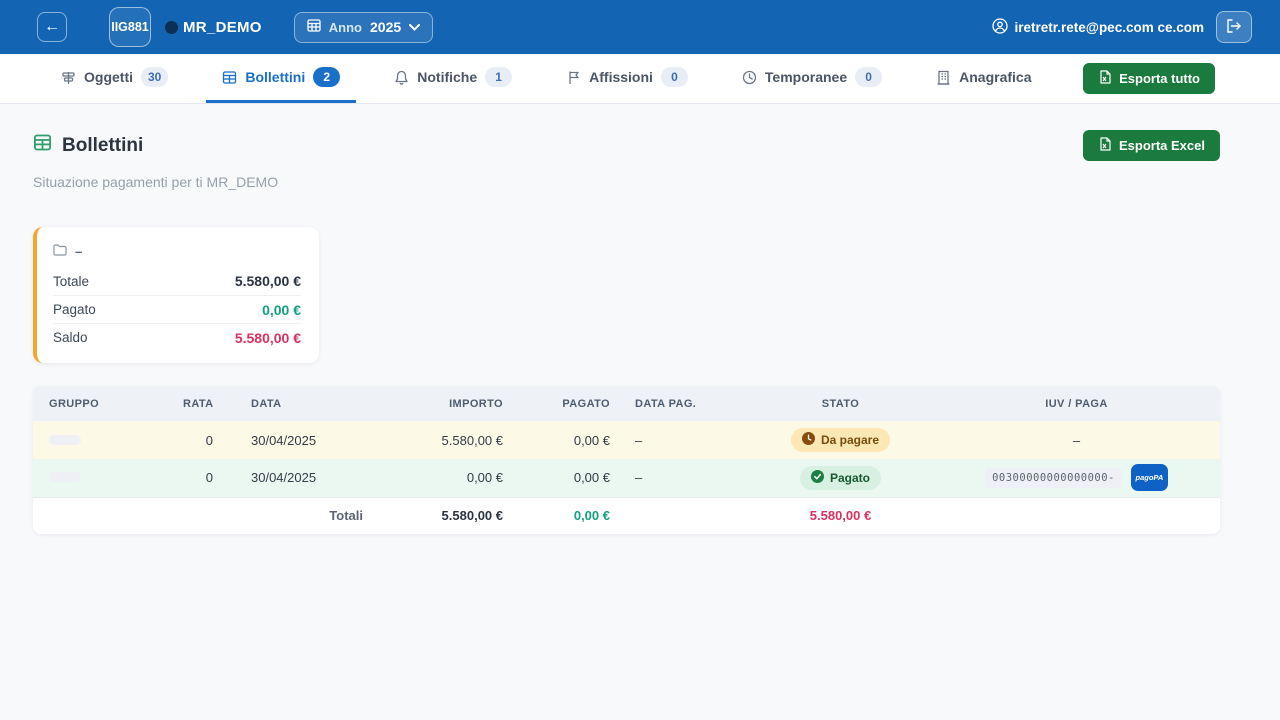  I want to click on export-all-button: Esporta tutto, so click(1149, 78).